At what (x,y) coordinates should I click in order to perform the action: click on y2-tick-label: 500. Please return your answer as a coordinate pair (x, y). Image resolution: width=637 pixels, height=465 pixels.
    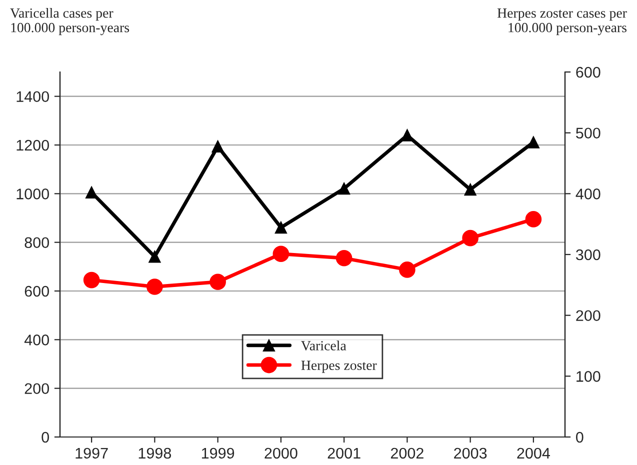
    Looking at the image, I should click on (588, 133).